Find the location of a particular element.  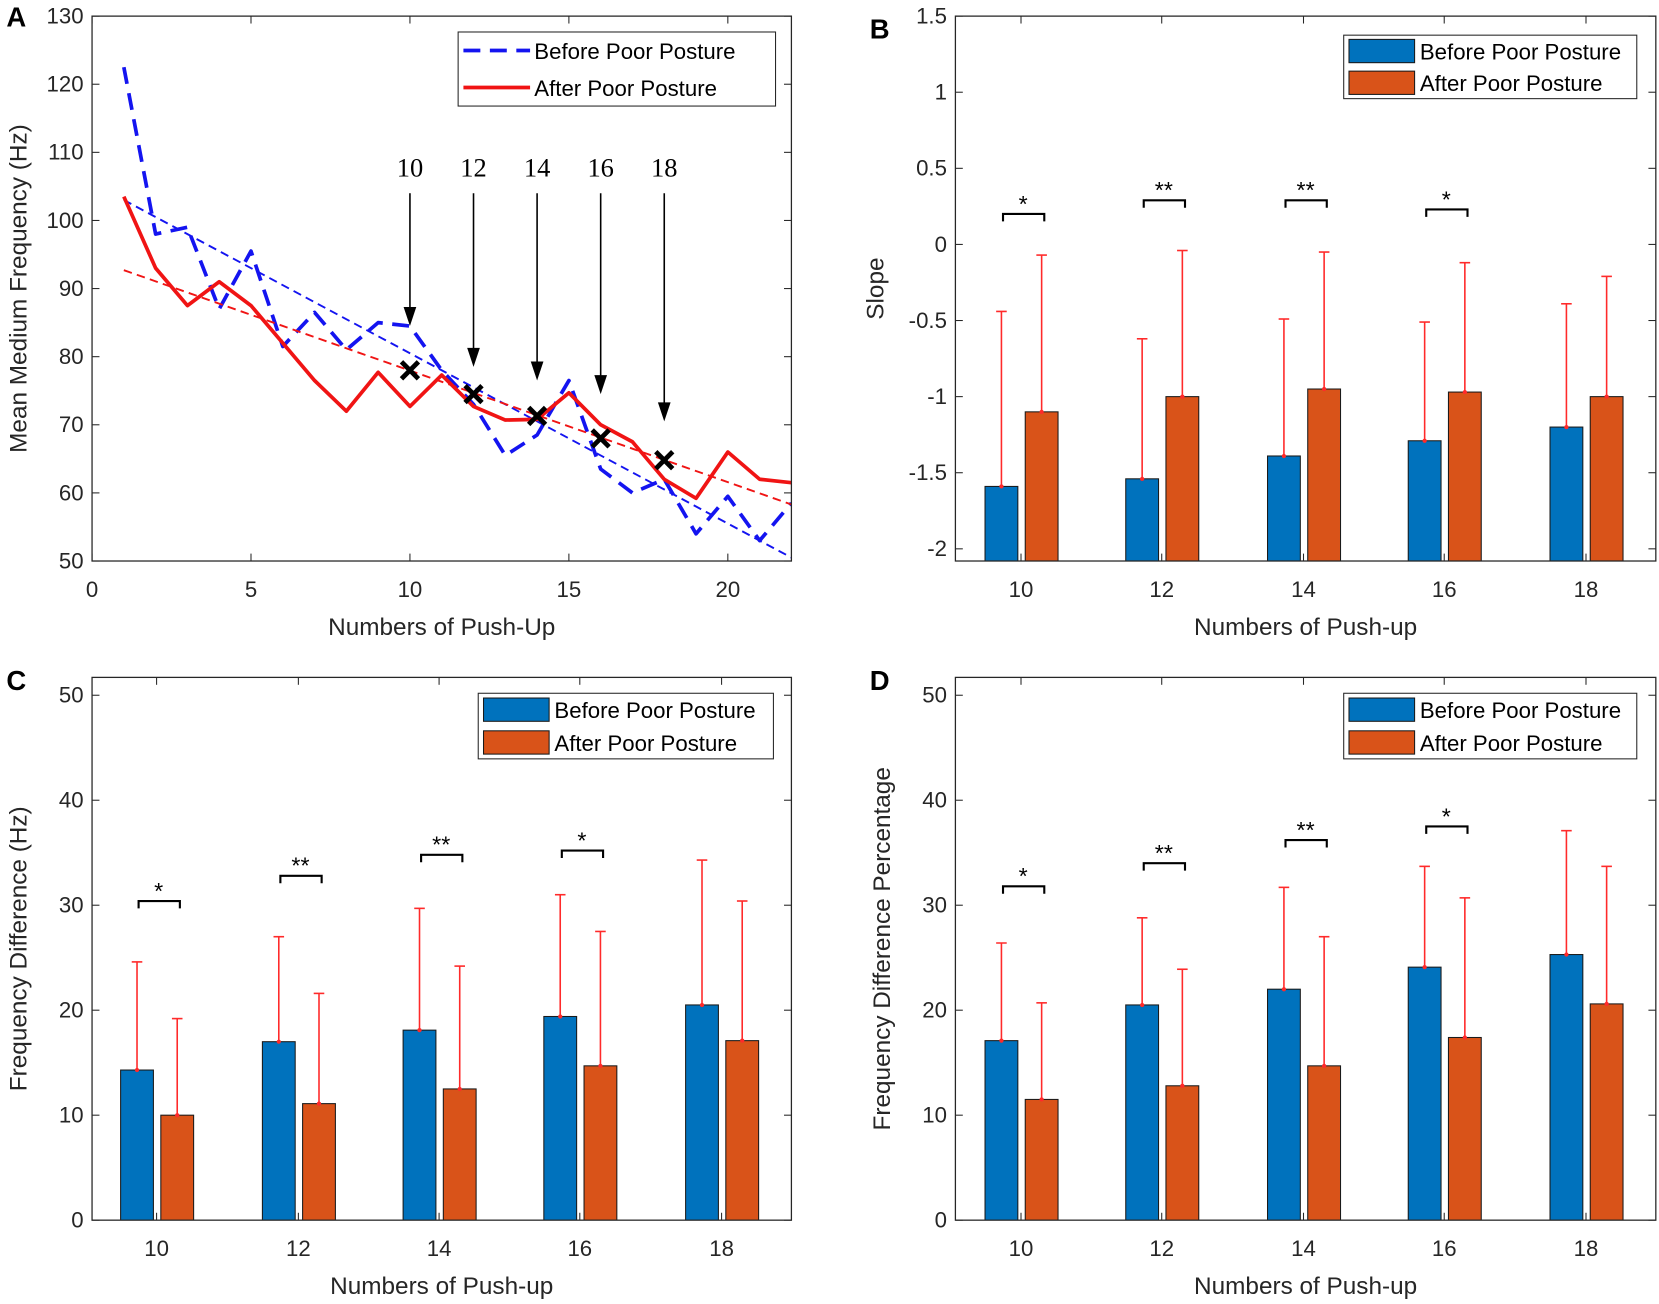

legend-label: After Poor Posture is located at coordinates (645, 743).